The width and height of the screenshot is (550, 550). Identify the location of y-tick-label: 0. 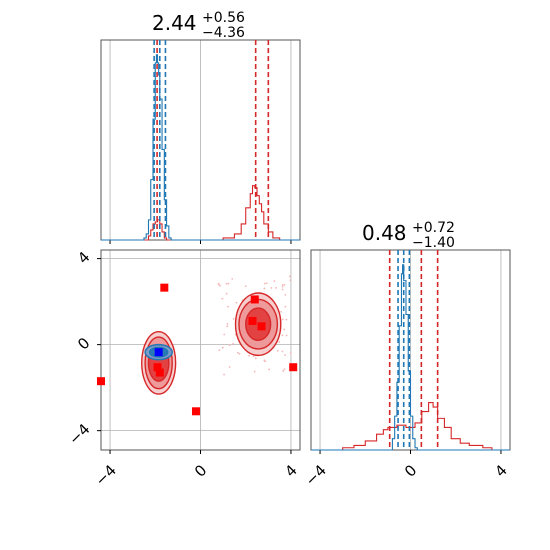
(83, 343).